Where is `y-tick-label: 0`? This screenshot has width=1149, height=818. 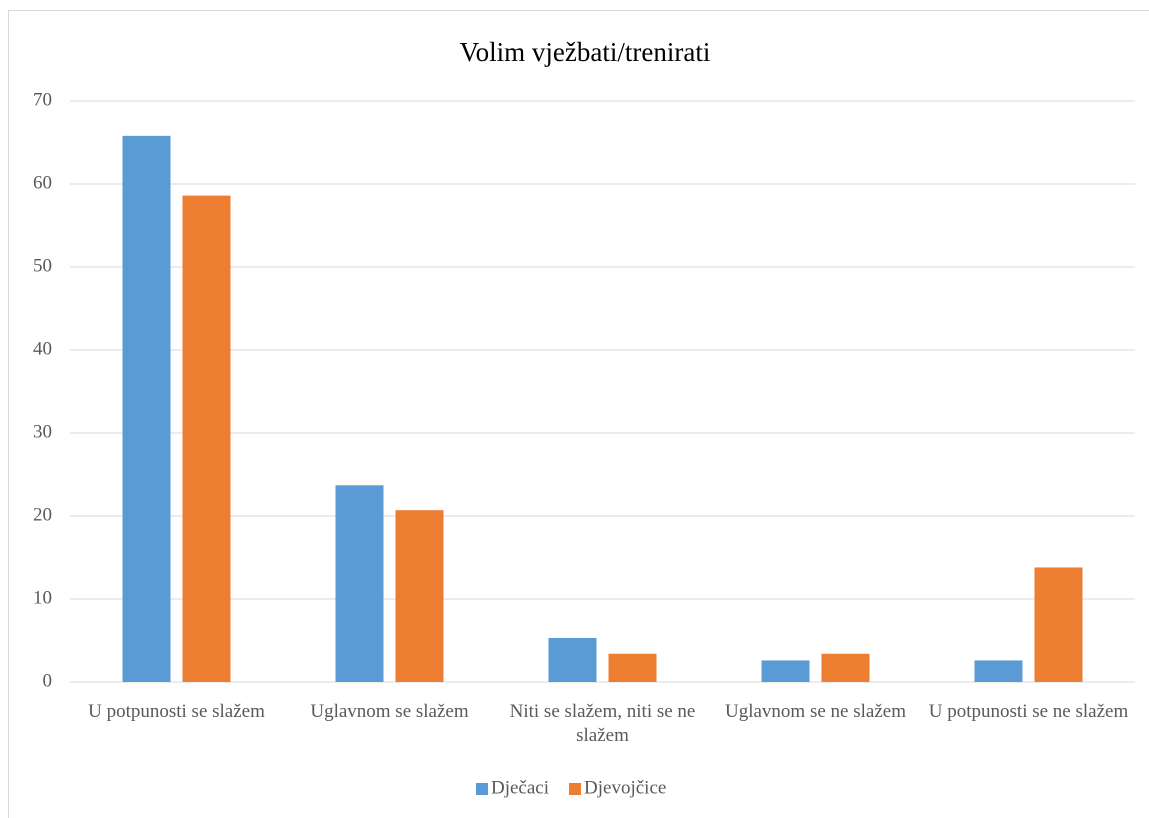
y-tick-label: 0 is located at coordinates (48, 680).